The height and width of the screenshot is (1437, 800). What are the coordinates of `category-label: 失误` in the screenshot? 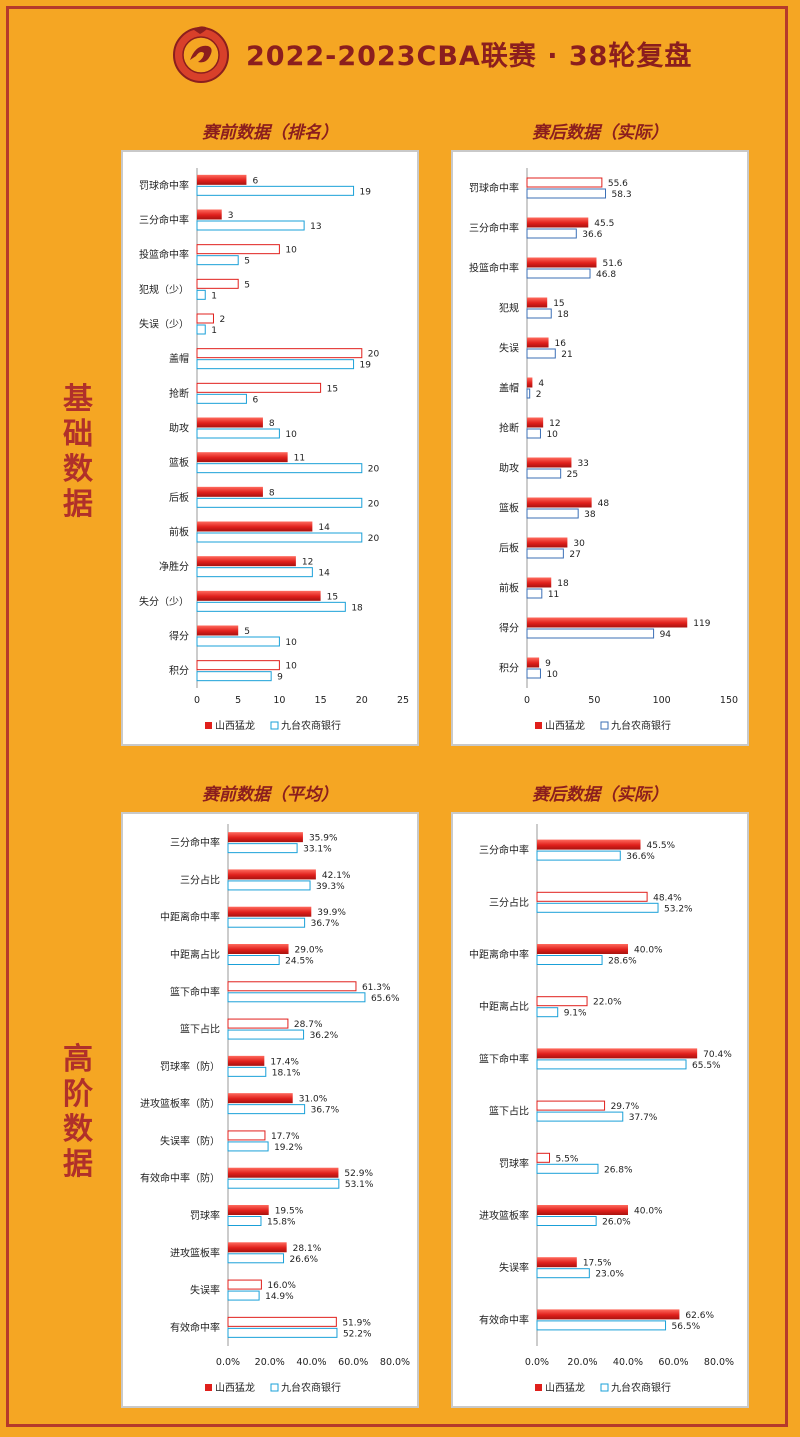 It's located at (509, 348).